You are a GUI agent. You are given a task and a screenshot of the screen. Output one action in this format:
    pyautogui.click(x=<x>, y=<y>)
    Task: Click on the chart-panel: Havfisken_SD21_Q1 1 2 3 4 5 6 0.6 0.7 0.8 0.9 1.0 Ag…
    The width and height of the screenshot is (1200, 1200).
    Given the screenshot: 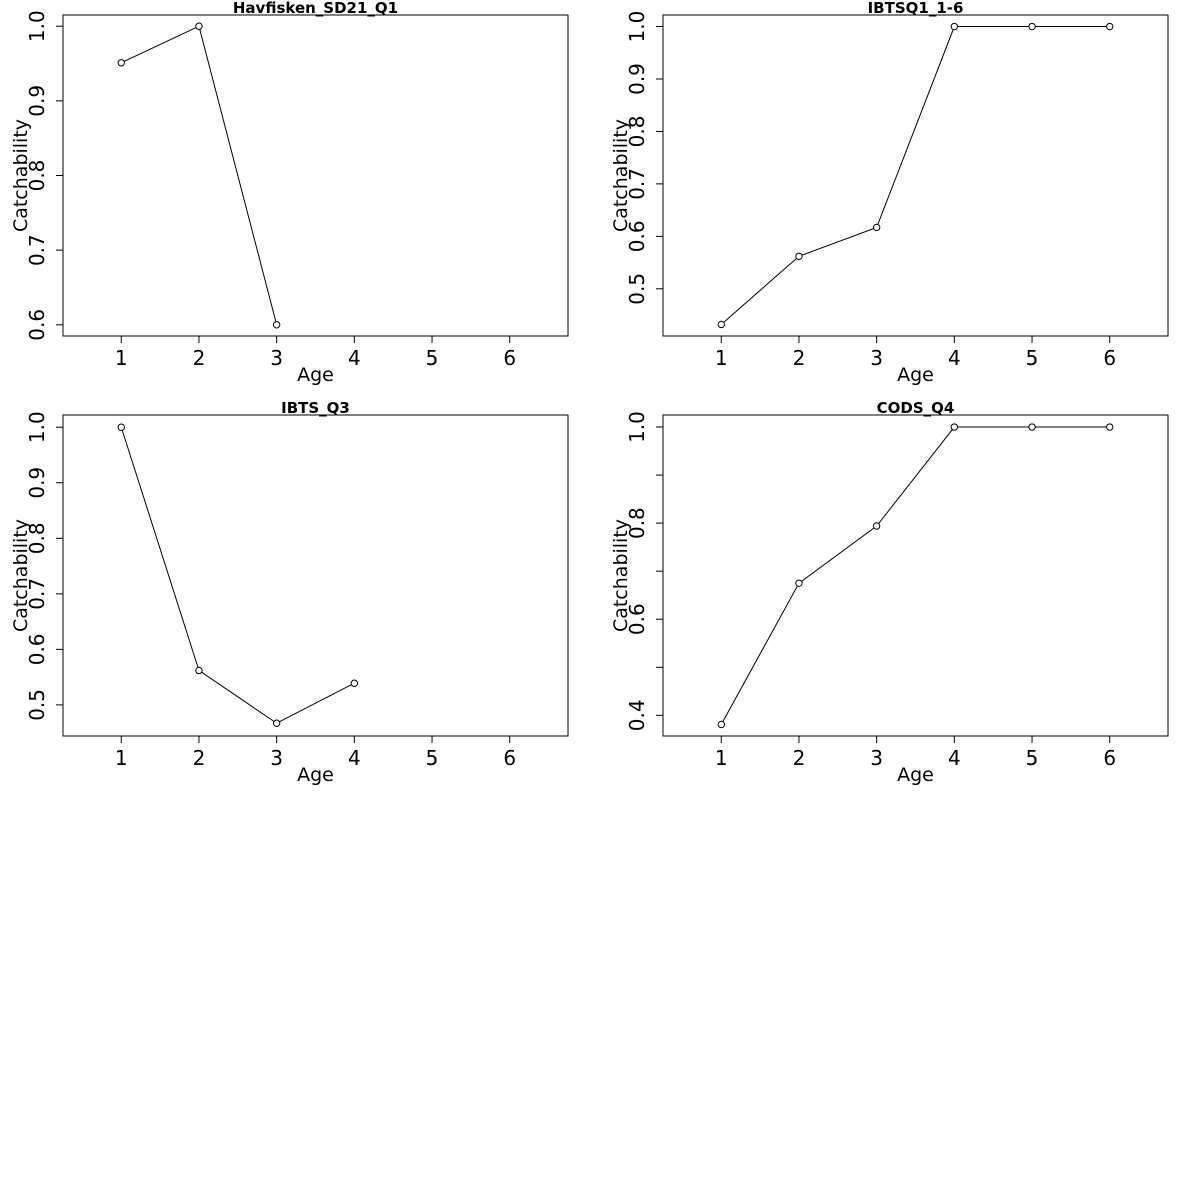 What is the action you would take?
    pyautogui.click(x=289, y=193)
    